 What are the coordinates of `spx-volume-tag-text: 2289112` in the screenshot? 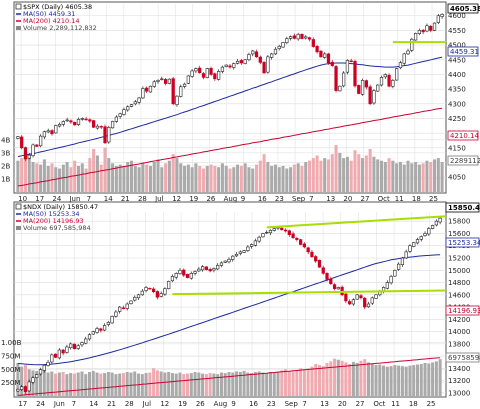 It's located at (465, 161).